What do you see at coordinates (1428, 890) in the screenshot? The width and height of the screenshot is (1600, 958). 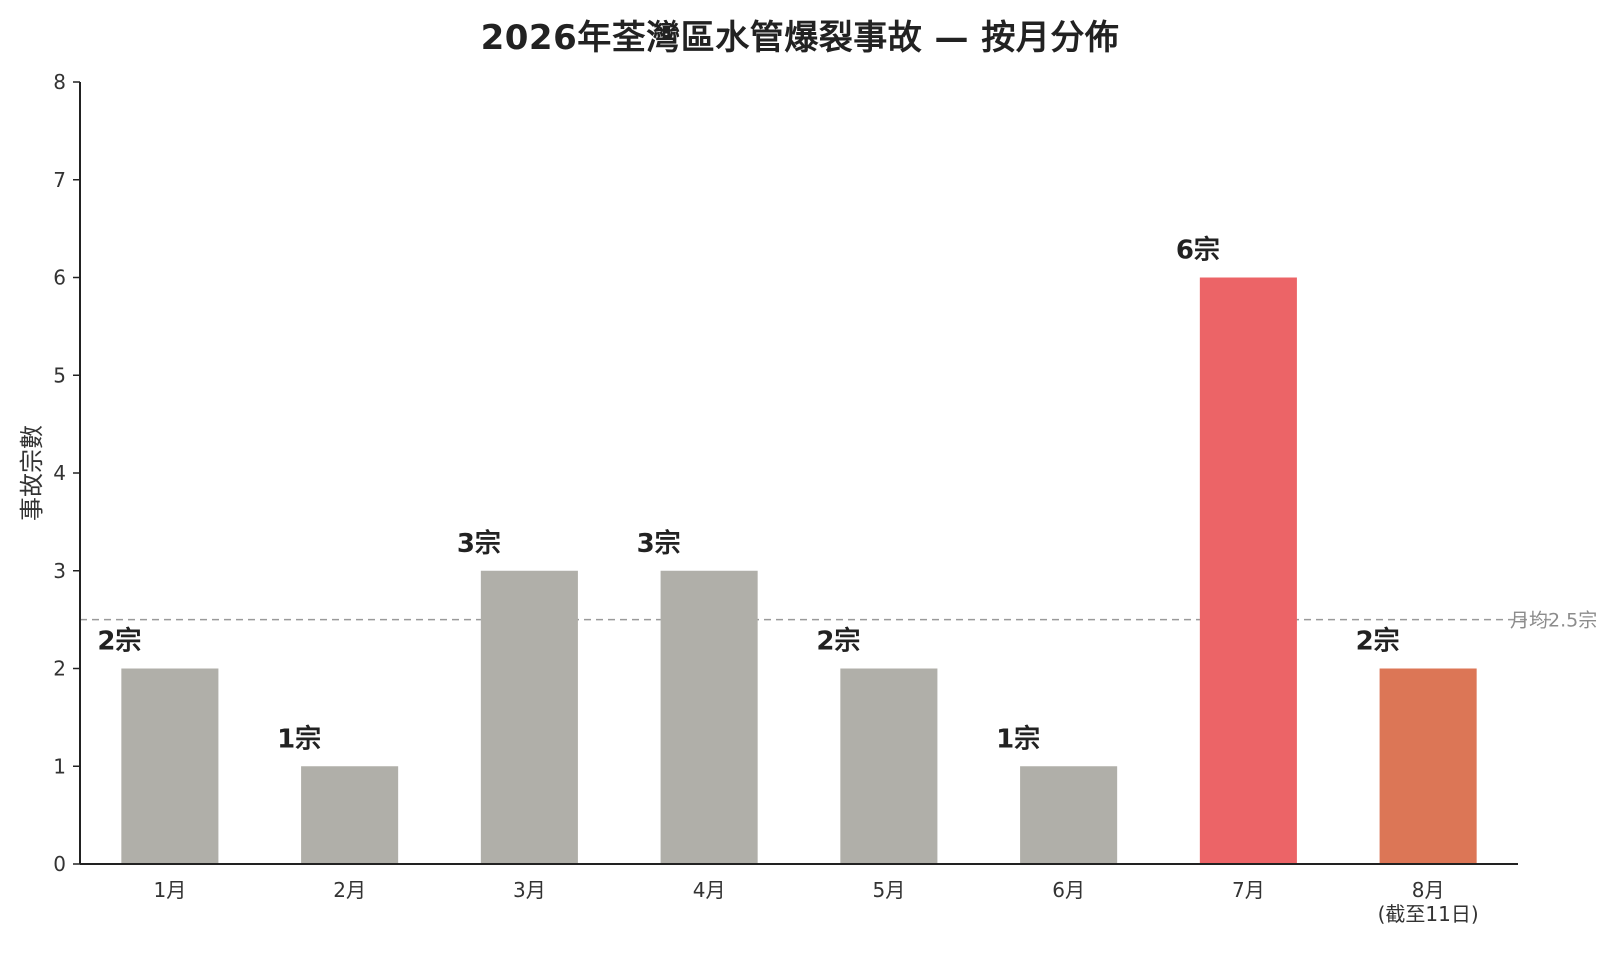 I see `x-tick-label: 8月` at bounding box center [1428, 890].